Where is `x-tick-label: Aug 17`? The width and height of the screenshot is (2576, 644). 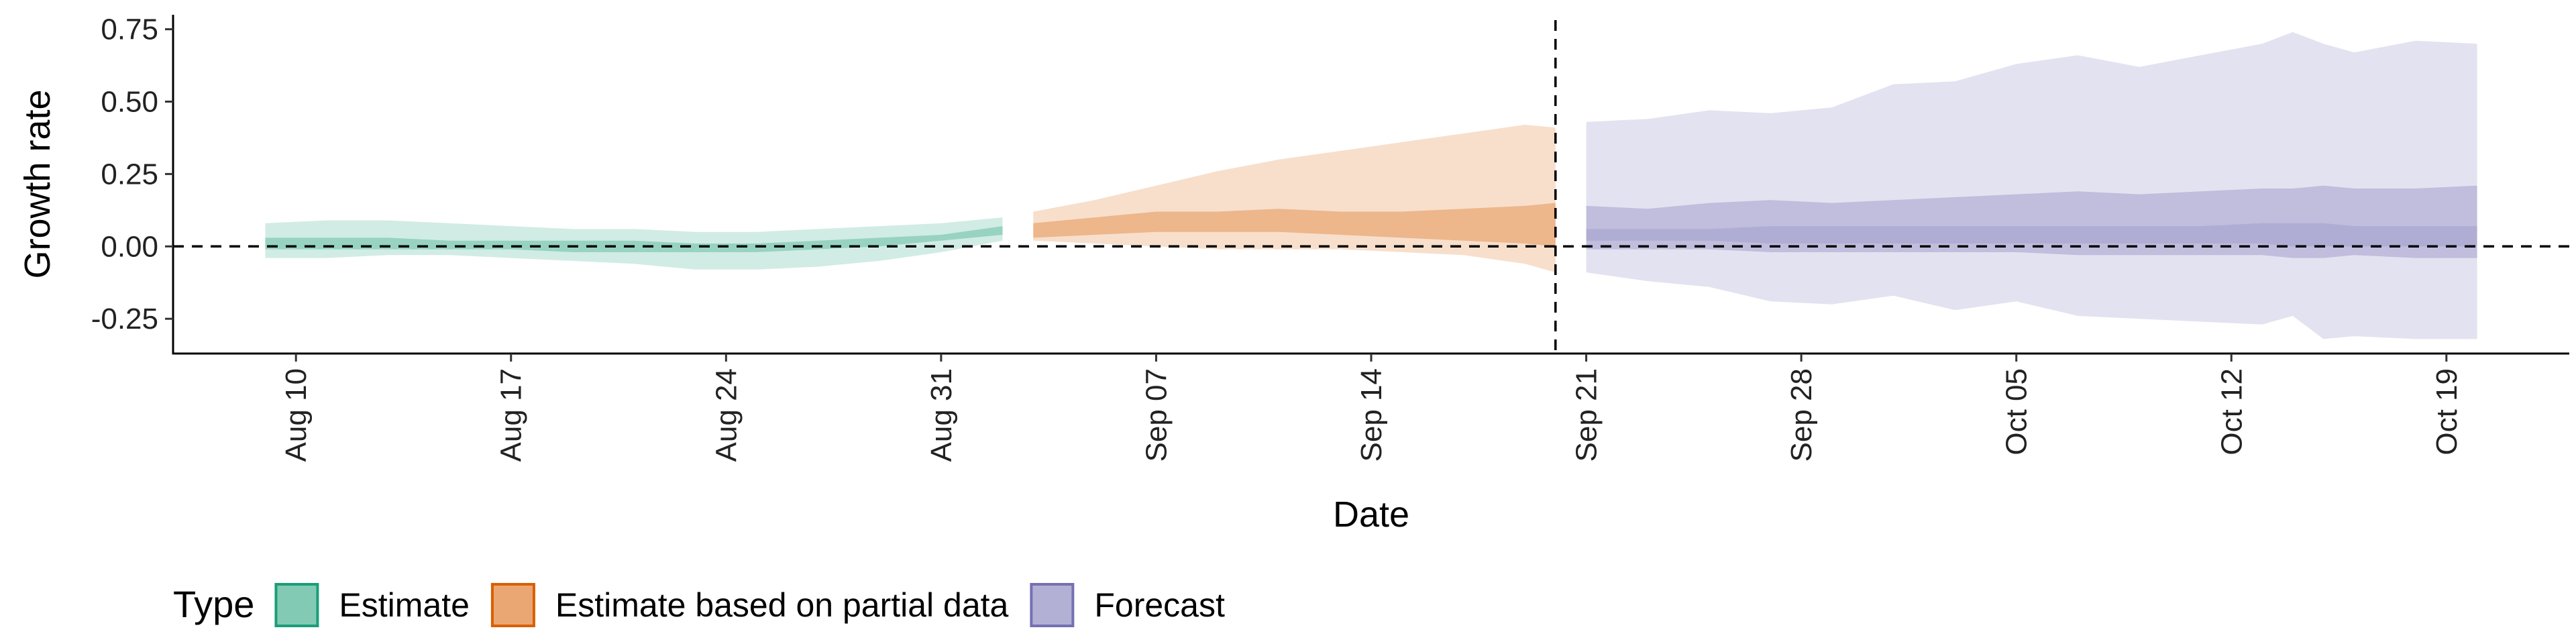 x-tick-label: Aug 17 is located at coordinates (511, 415).